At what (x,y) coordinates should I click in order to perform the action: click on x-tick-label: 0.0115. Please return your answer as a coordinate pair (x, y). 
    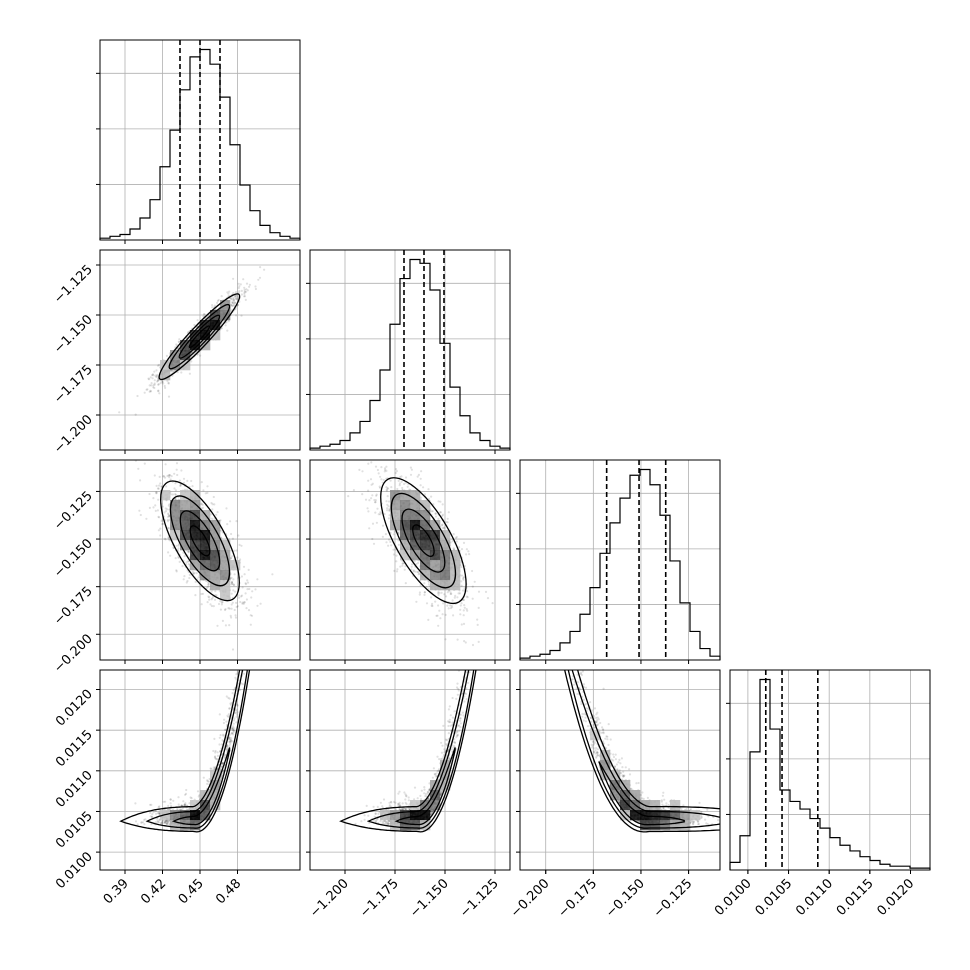
    Looking at the image, I should click on (855, 897).